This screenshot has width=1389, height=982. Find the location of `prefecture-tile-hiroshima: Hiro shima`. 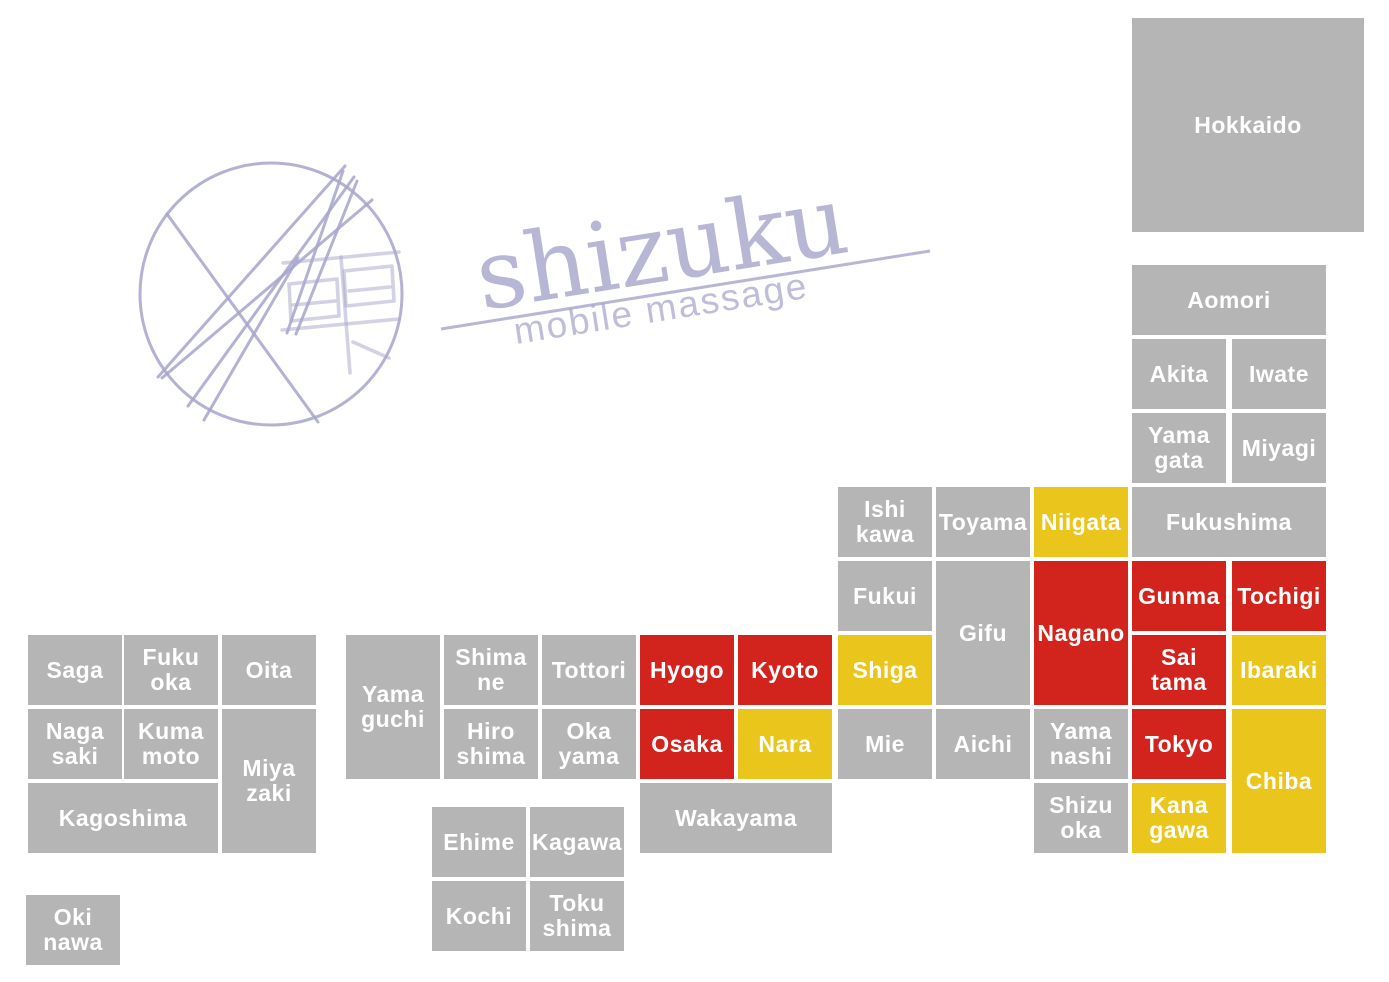

prefecture-tile-hiroshima: Hiro shima is located at coordinates (491, 744).